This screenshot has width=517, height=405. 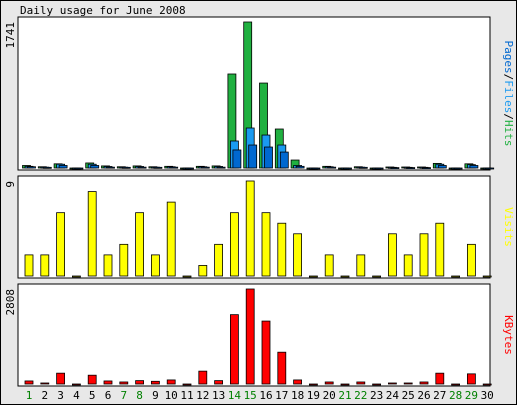 What do you see at coordinates (76, 395) in the screenshot?
I see `x-tick-label: 4` at bounding box center [76, 395].